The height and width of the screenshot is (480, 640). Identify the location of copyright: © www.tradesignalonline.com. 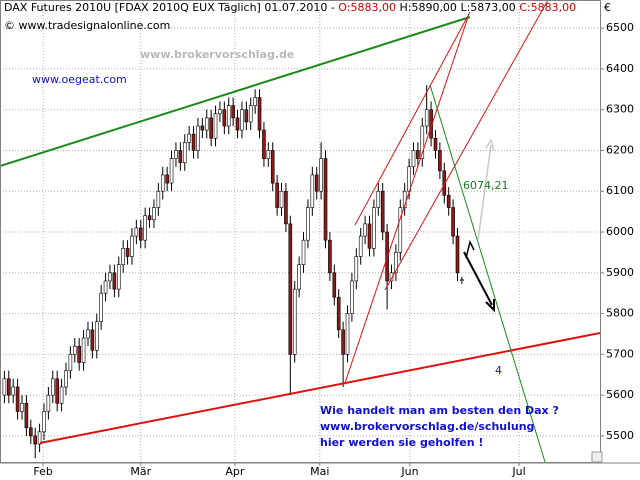
(87, 25).